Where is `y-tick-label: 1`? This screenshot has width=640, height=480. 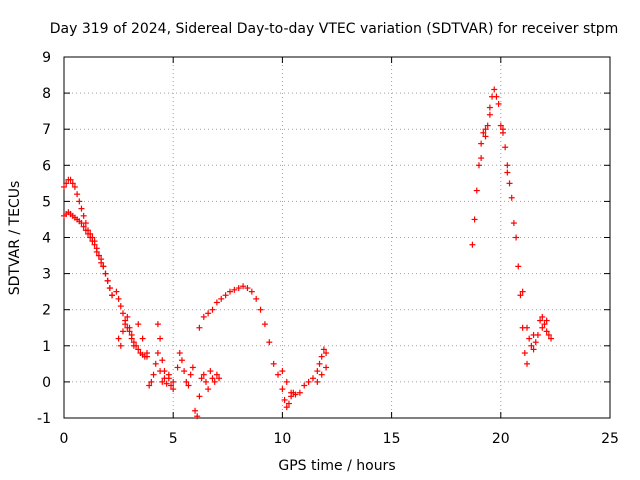 y-tick-label: 1 is located at coordinates (46, 347).